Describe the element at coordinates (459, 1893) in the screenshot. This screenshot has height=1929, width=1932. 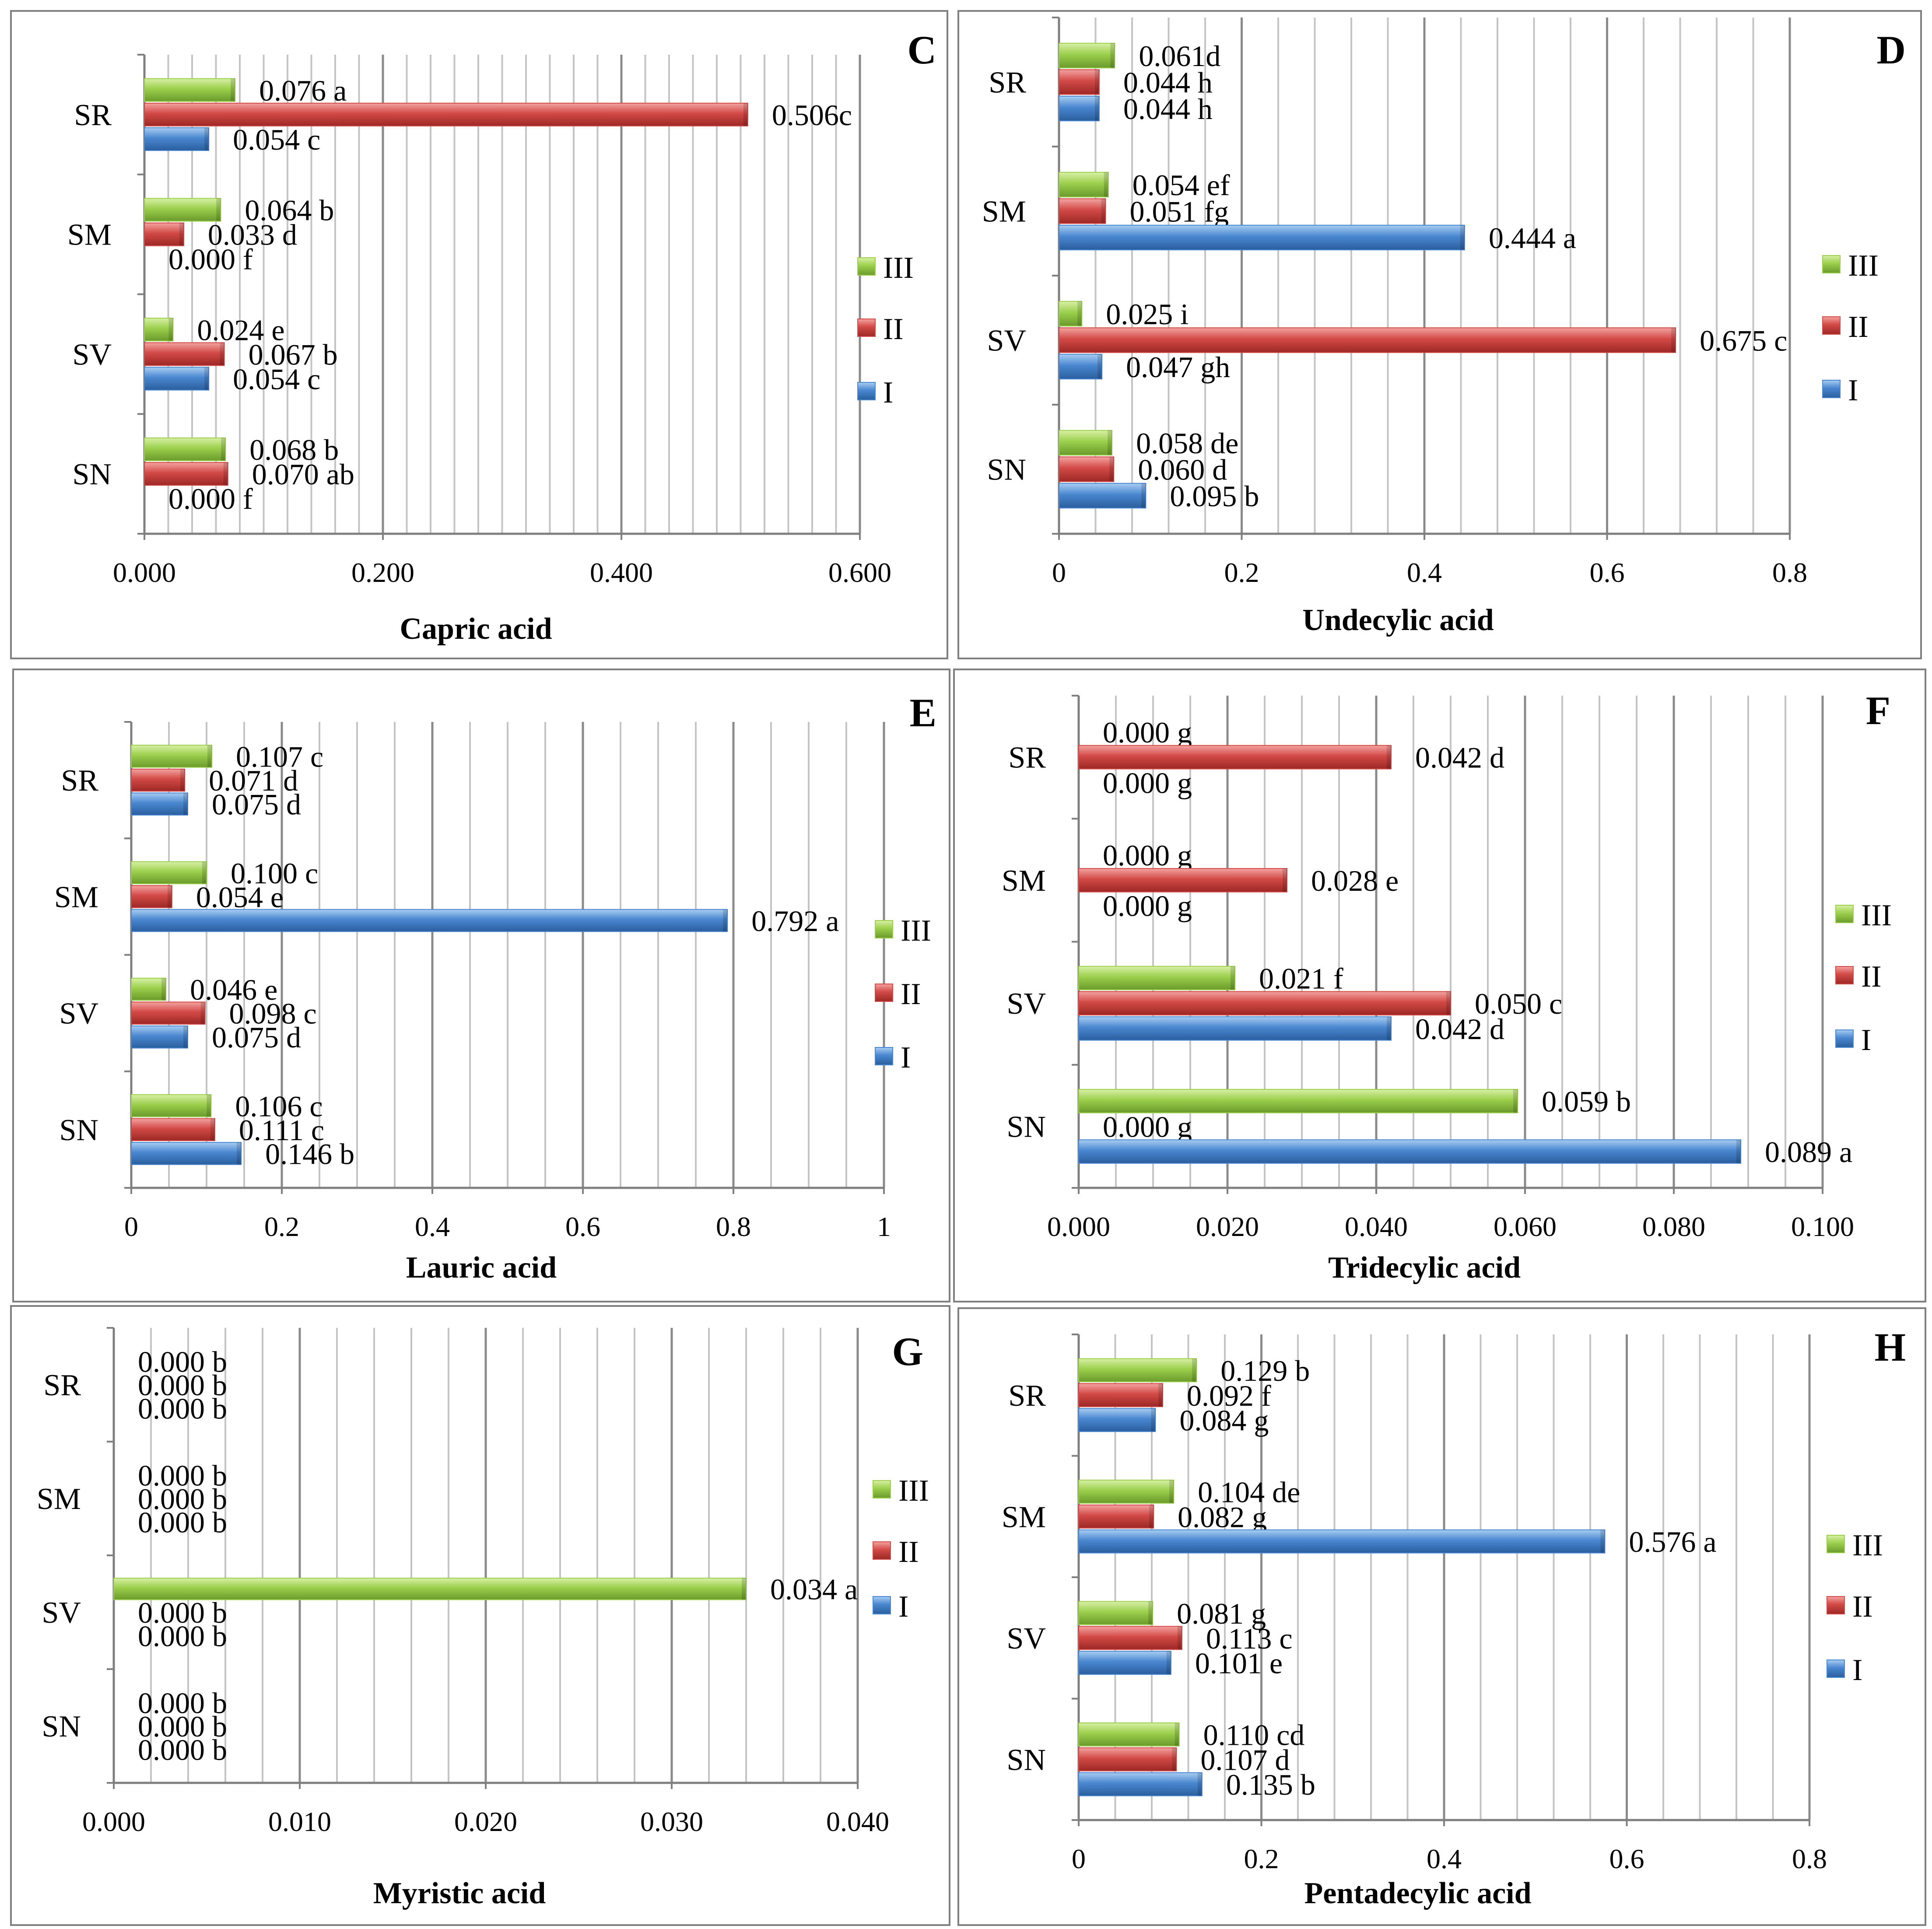
I see `x-axis-title: Myristic acid` at that location.